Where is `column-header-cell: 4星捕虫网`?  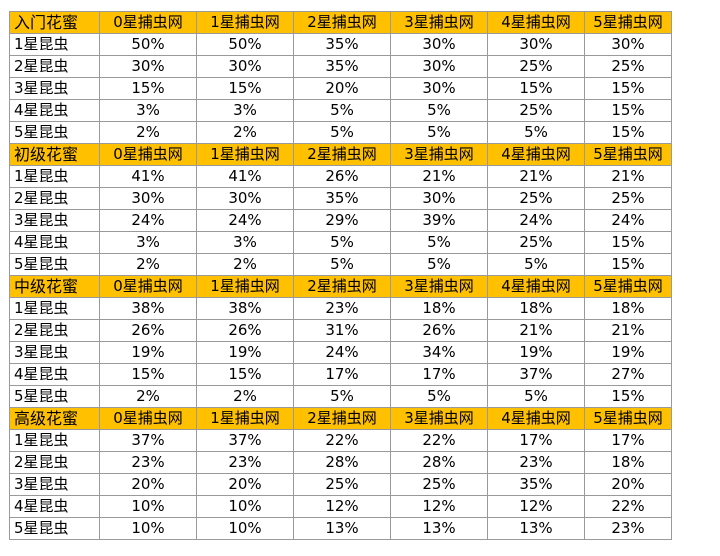 column-header-cell: 4星捕虫网 is located at coordinates (536, 22).